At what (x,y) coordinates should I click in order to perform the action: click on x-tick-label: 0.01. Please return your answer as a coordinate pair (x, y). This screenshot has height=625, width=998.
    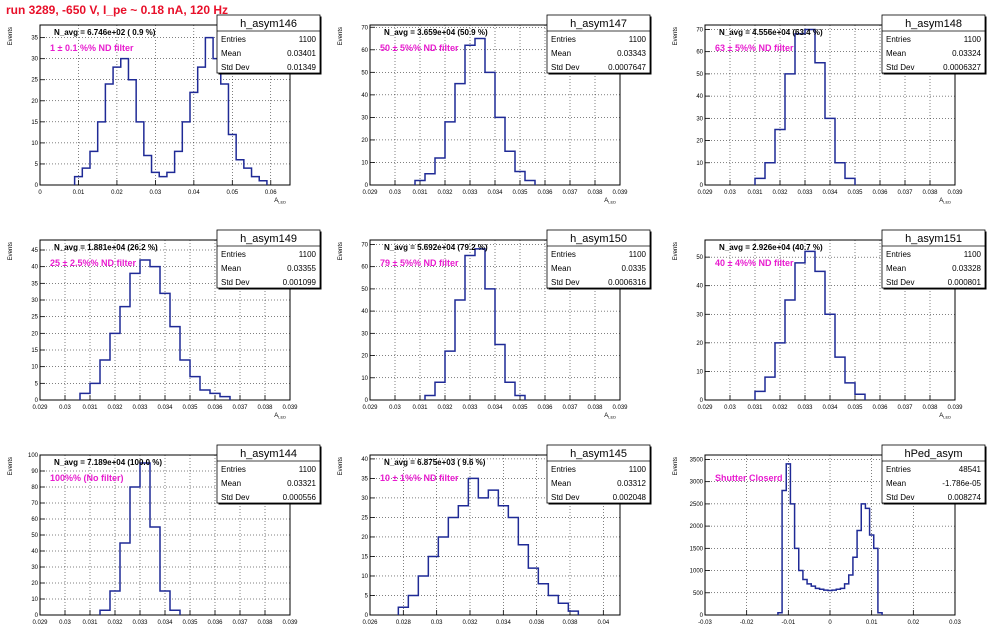
    Looking at the image, I should click on (872, 622).